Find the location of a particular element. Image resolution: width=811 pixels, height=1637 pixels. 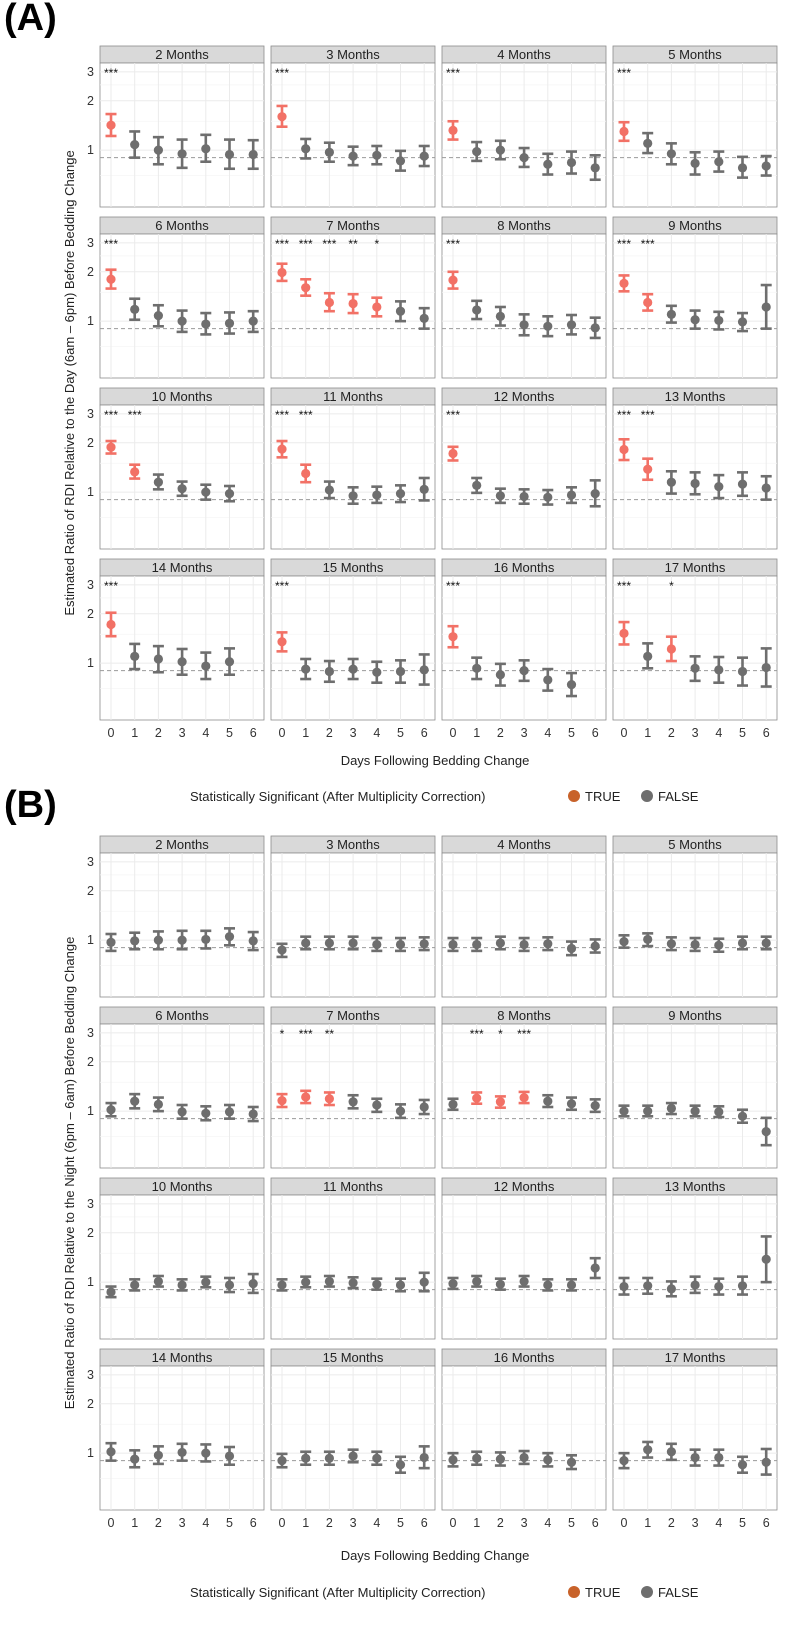

facet: 14 Months 0 1 2 3 4 5 6 is located at coordinates (182, 1439).